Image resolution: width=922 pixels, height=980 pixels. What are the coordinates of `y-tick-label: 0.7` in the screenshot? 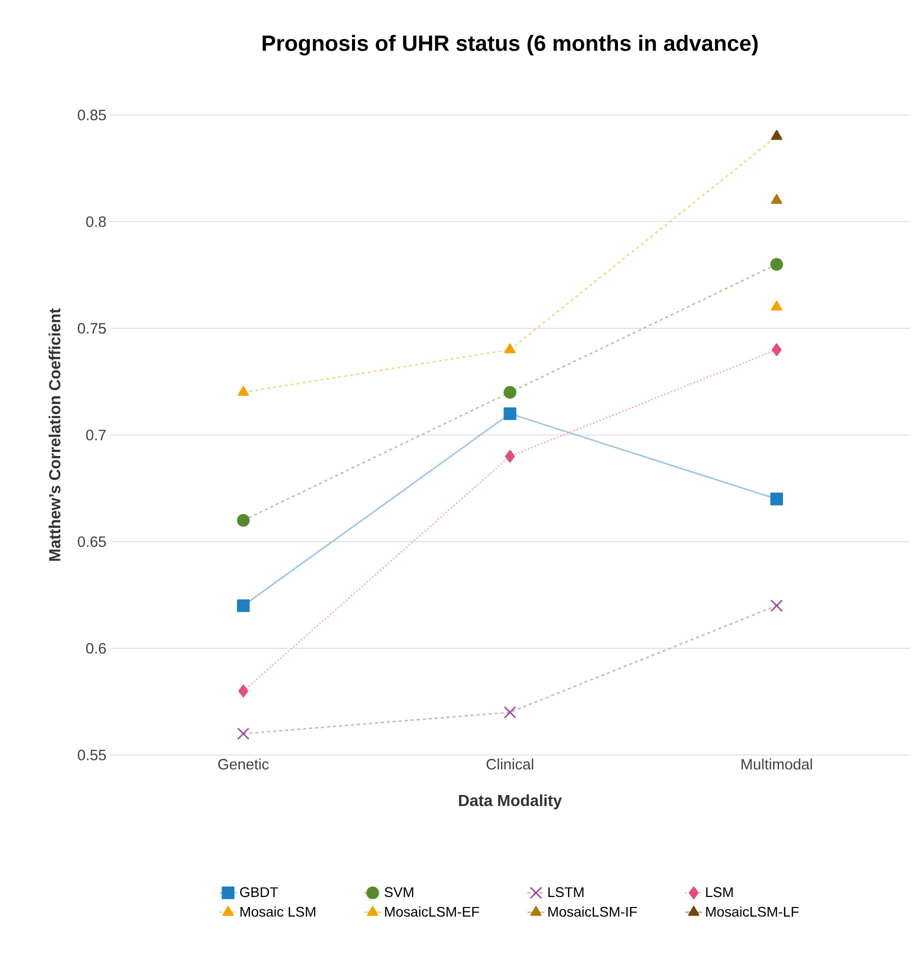 It's located at (96, 435).